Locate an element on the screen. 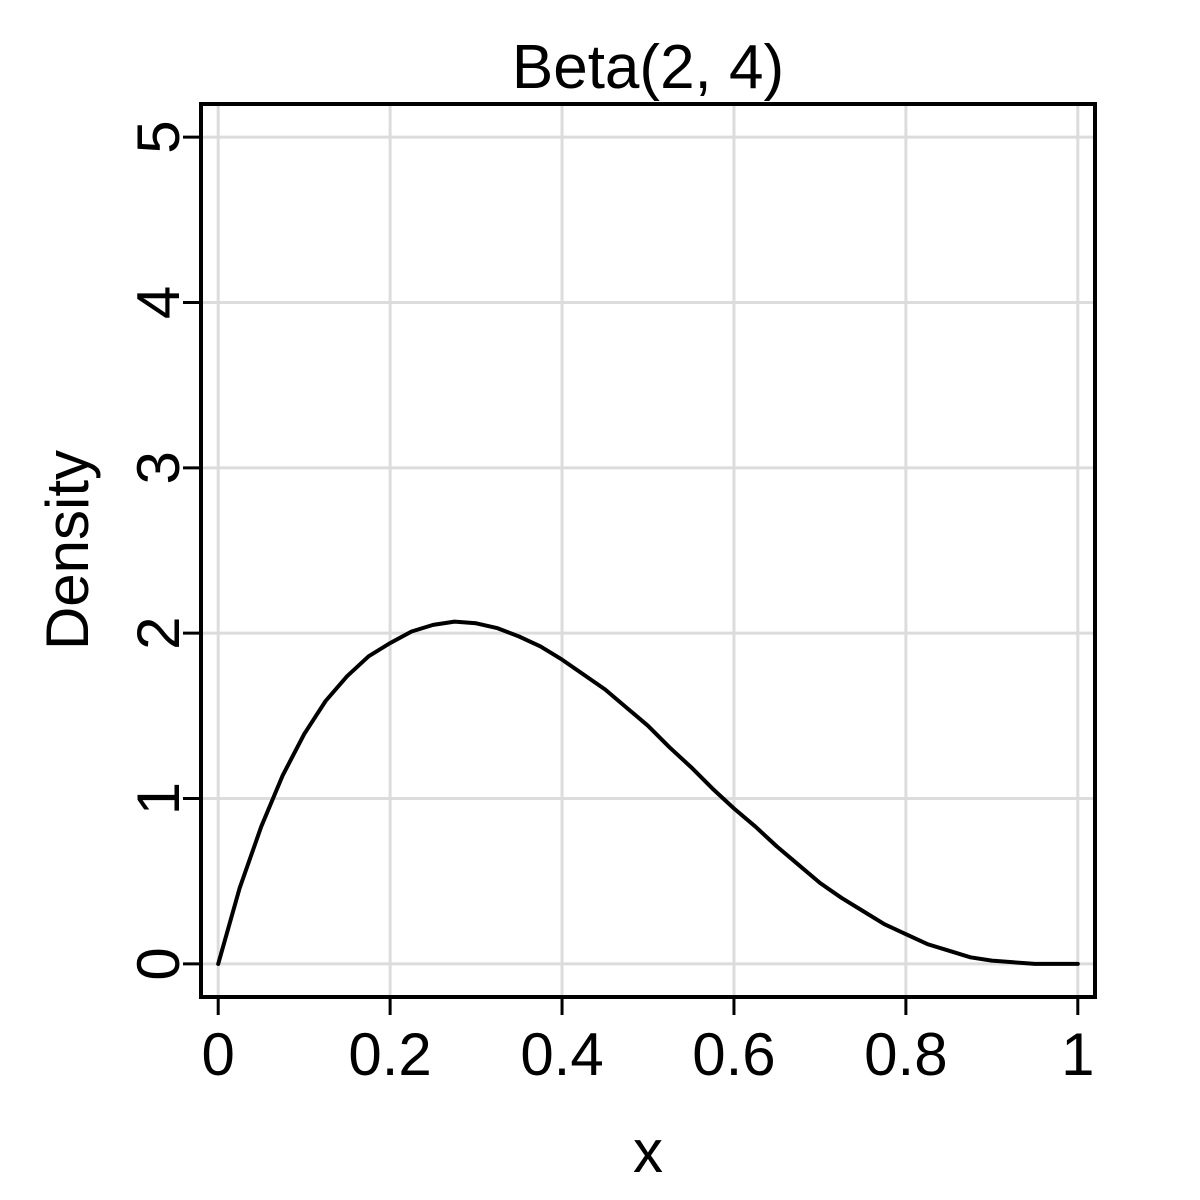 The width and height of the screenshot is (1200, 1200). x-tick-label: 1 is located at coordinates (1077, 1054).